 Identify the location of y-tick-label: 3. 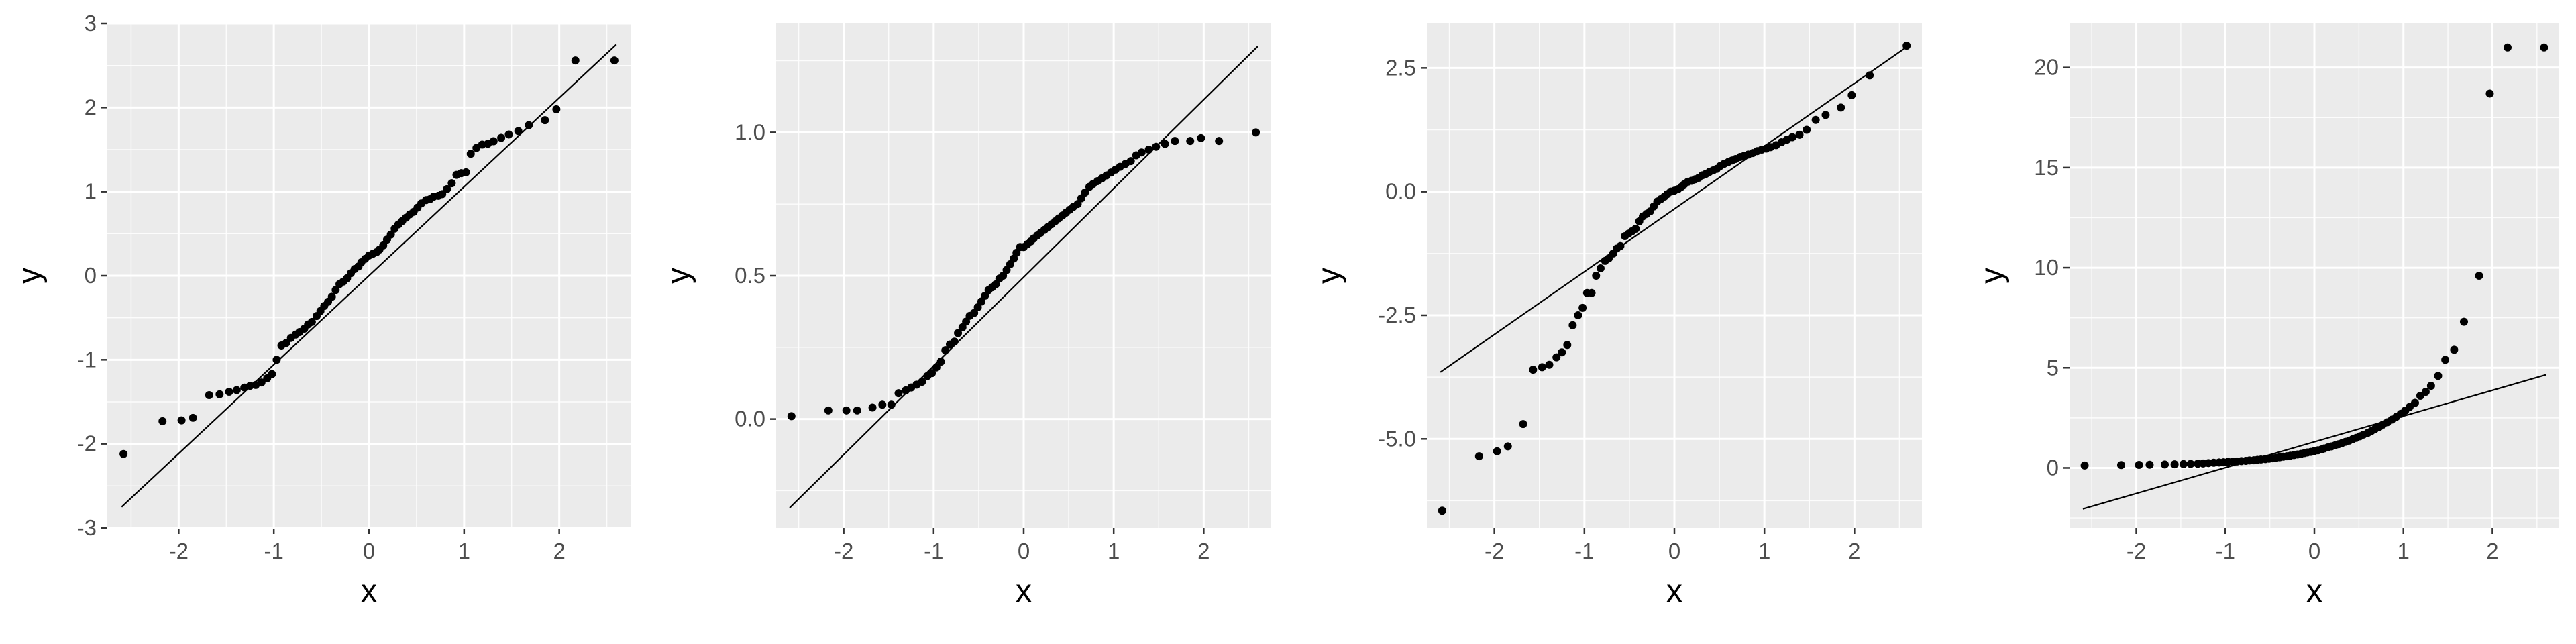
(91, 23).